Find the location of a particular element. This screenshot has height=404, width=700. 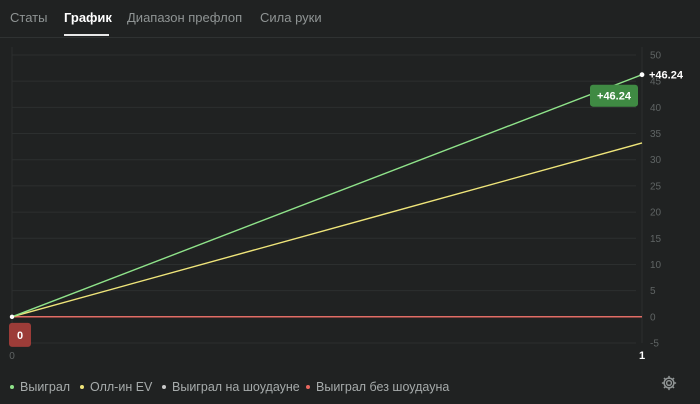

legend-item-allin-ev: Олл-ин EV is located at coordinates (116, 387).